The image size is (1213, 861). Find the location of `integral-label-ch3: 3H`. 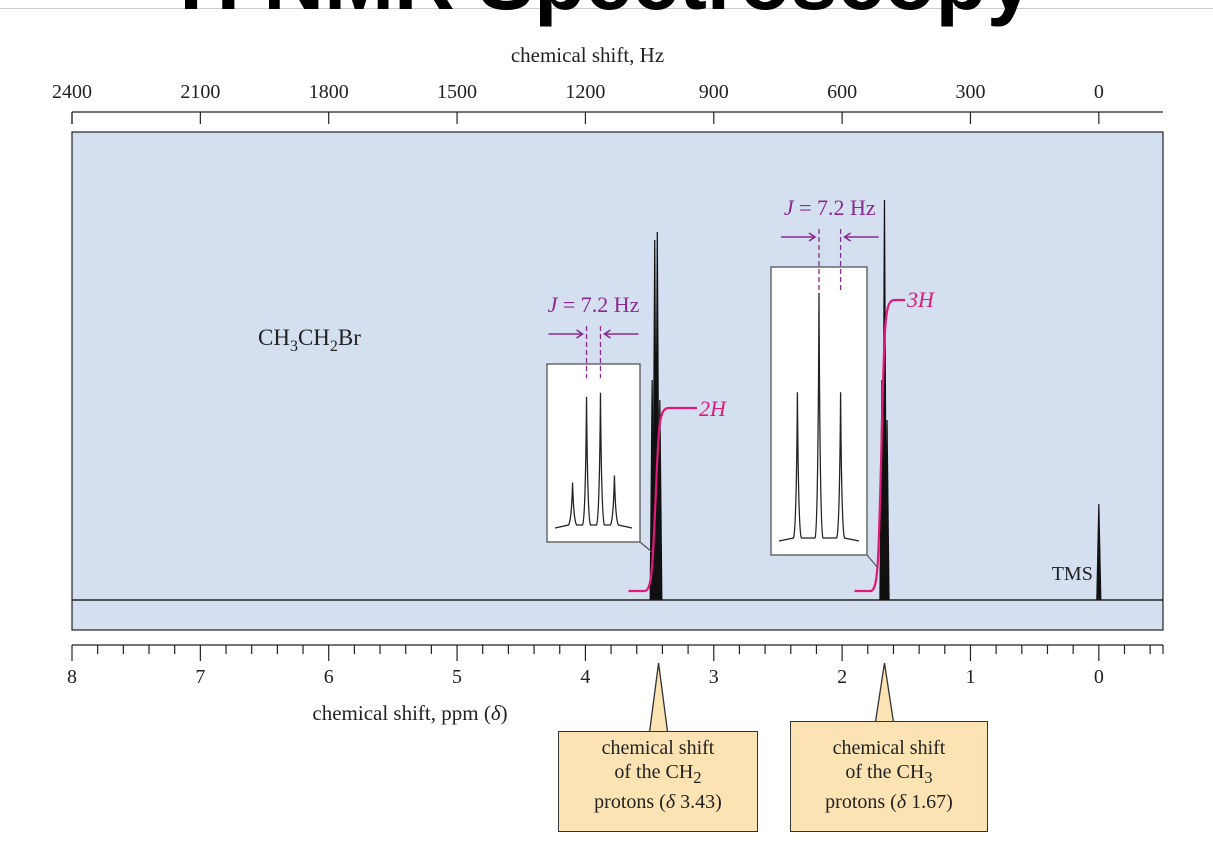

integral-label-ch3: 3H is located at coordinates (920, 299).